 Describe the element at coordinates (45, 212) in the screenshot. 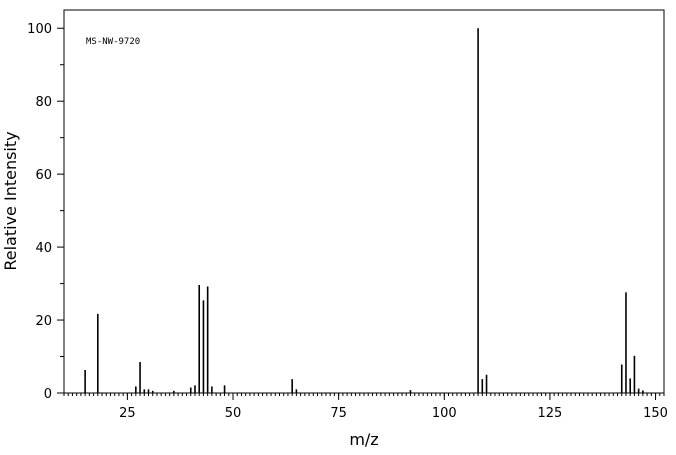

I see `y-axis-ticks: 0 20 40 60 80 100` at that location.